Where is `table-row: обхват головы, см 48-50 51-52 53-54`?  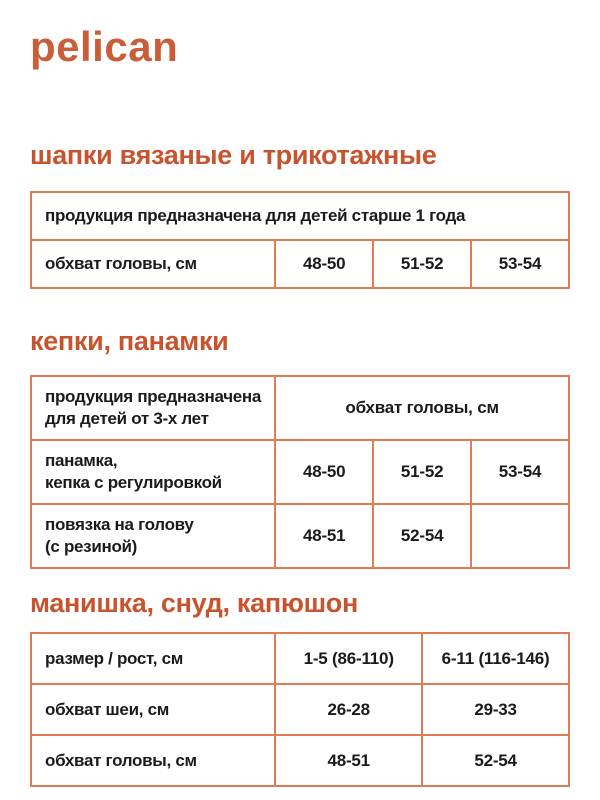 table-row: обхват головы, см 48-50 51-52 53-54 is located at coordinates (299, 264).